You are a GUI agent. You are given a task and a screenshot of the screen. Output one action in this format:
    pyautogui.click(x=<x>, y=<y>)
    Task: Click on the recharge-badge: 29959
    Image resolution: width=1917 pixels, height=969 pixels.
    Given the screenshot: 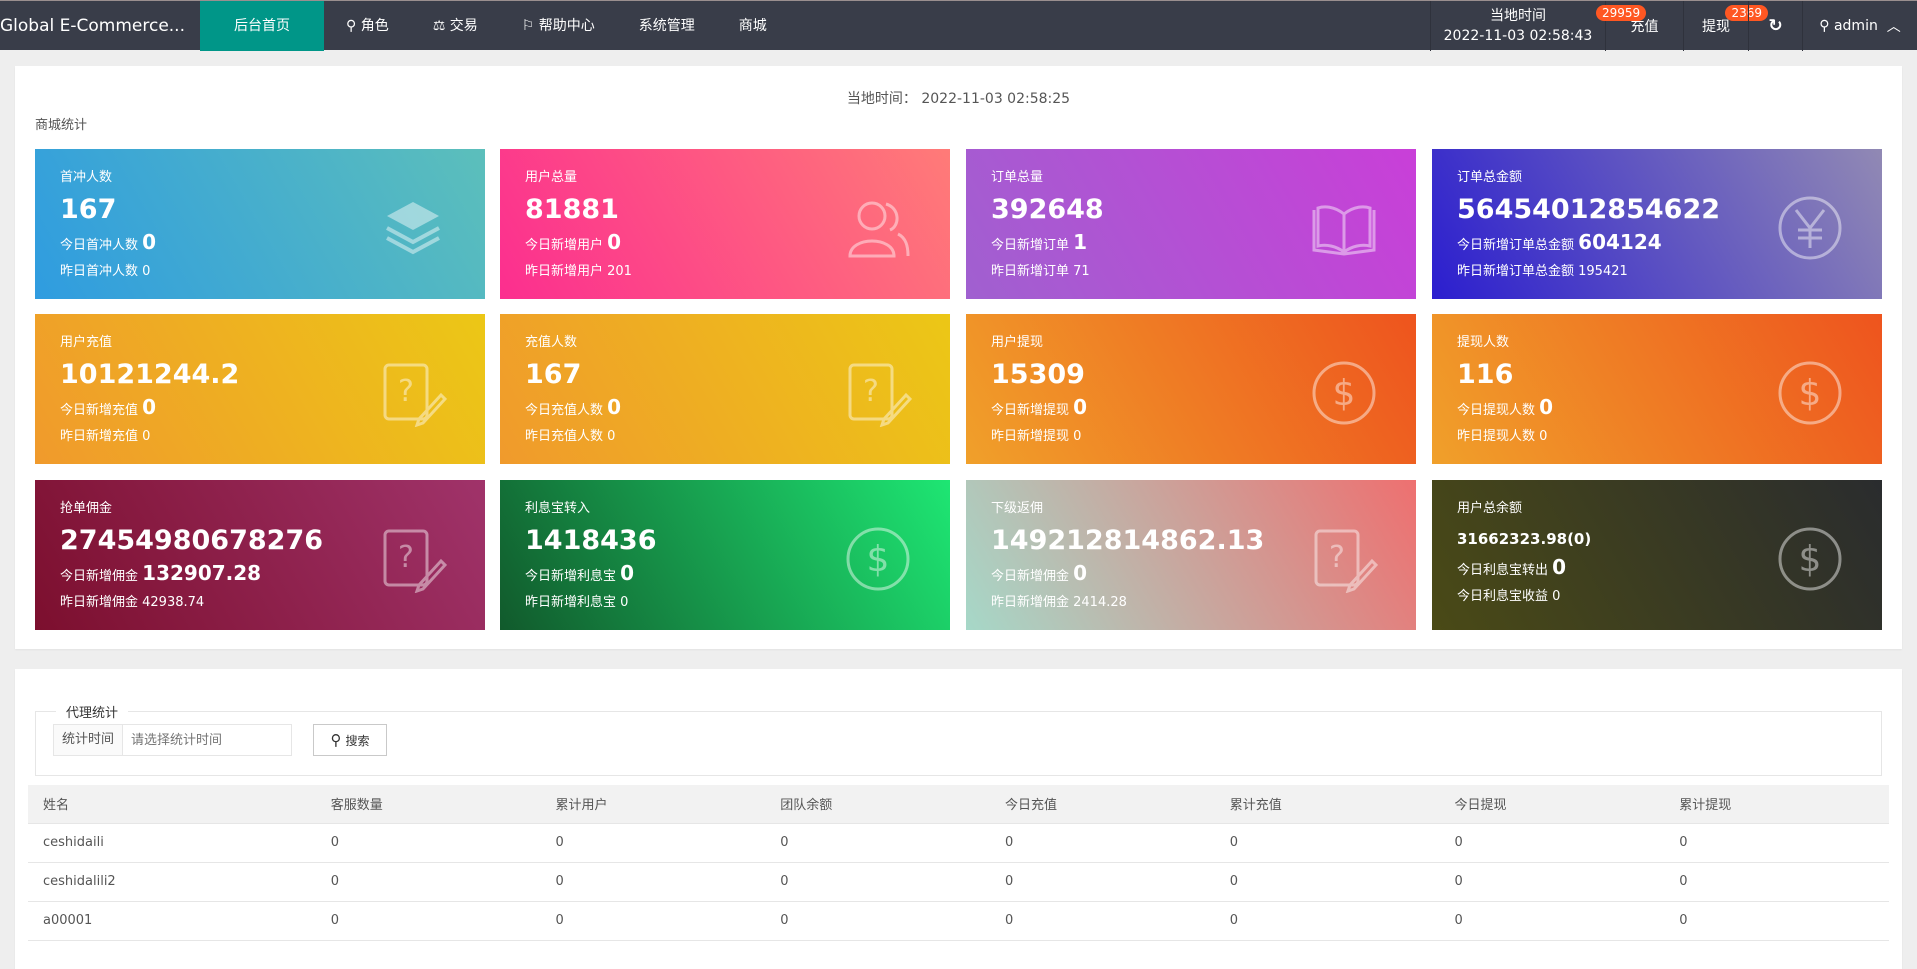 What is the action you would take?
    pyautogui.click(x=1621, y=13)
    